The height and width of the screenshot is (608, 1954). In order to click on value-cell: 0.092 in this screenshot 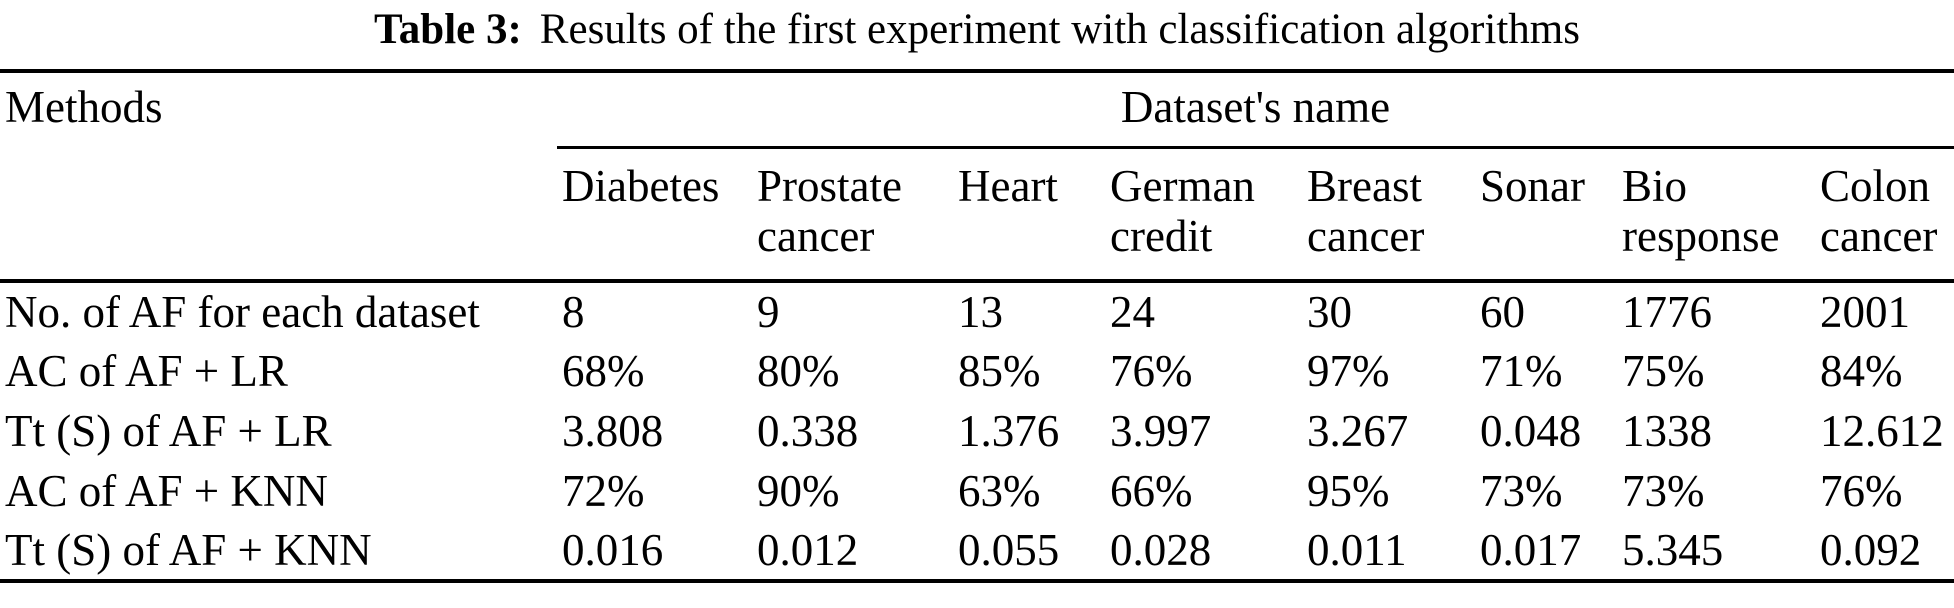, I will do `click(1871, 550)`.